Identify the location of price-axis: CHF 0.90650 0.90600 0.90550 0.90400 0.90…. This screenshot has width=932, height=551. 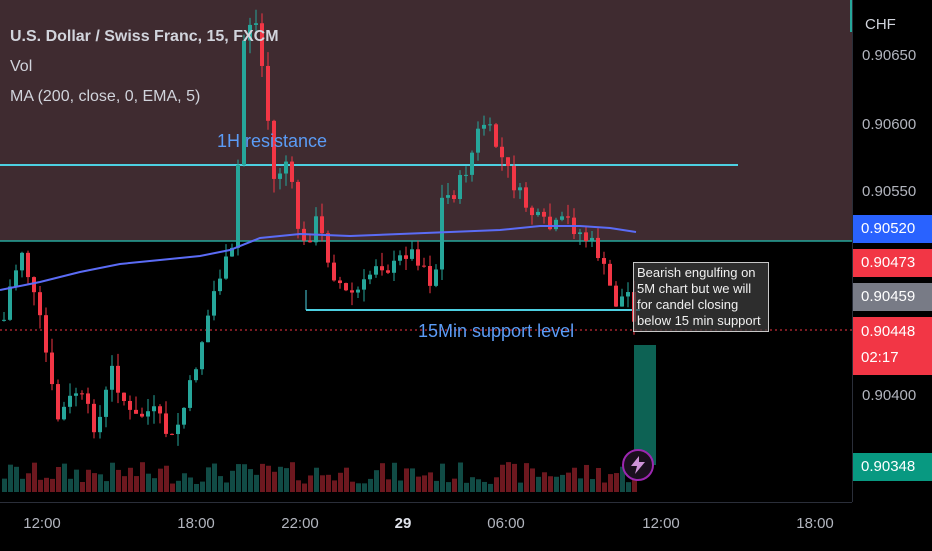
(892, 251).